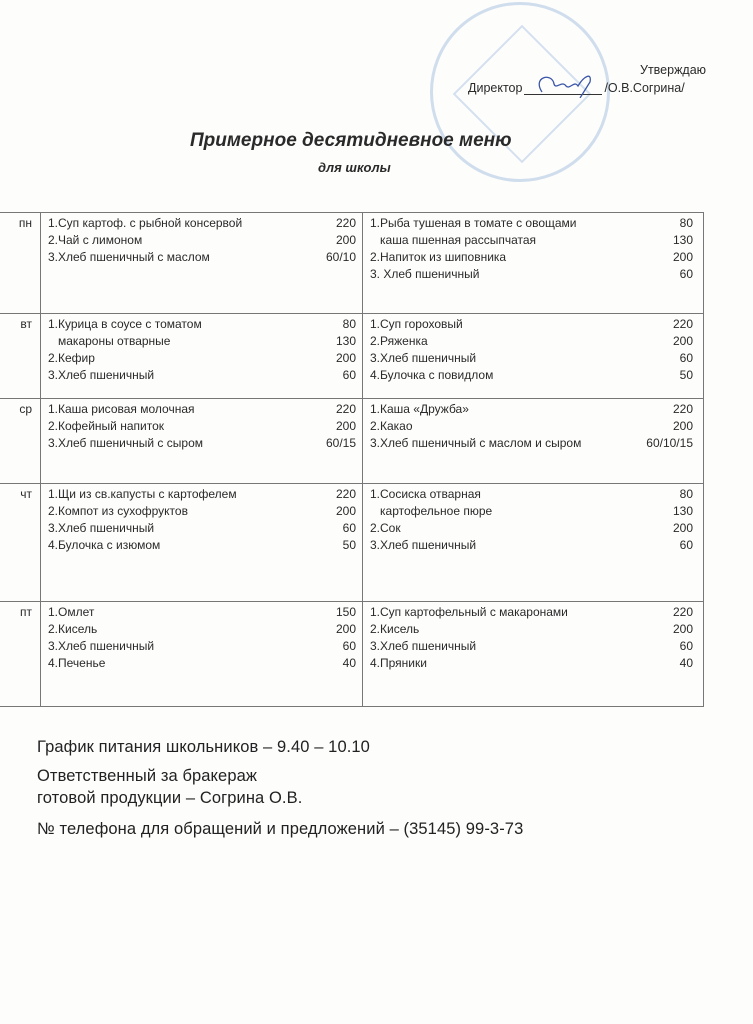  What do you see at coordinates (354, 167) in the screenshot?
I see `page-subtitle: для школы` at bounding box center [354, 167].